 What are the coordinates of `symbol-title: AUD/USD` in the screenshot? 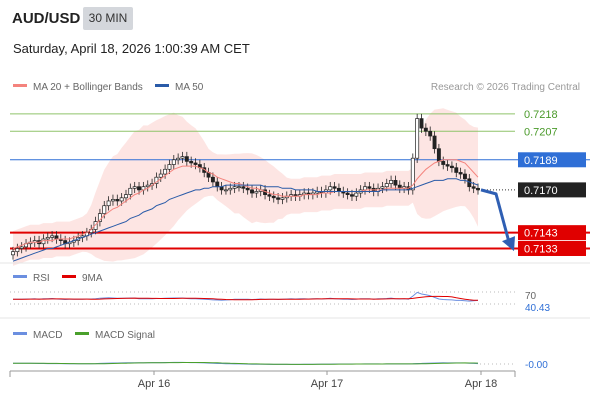 It's located at (46, 18).